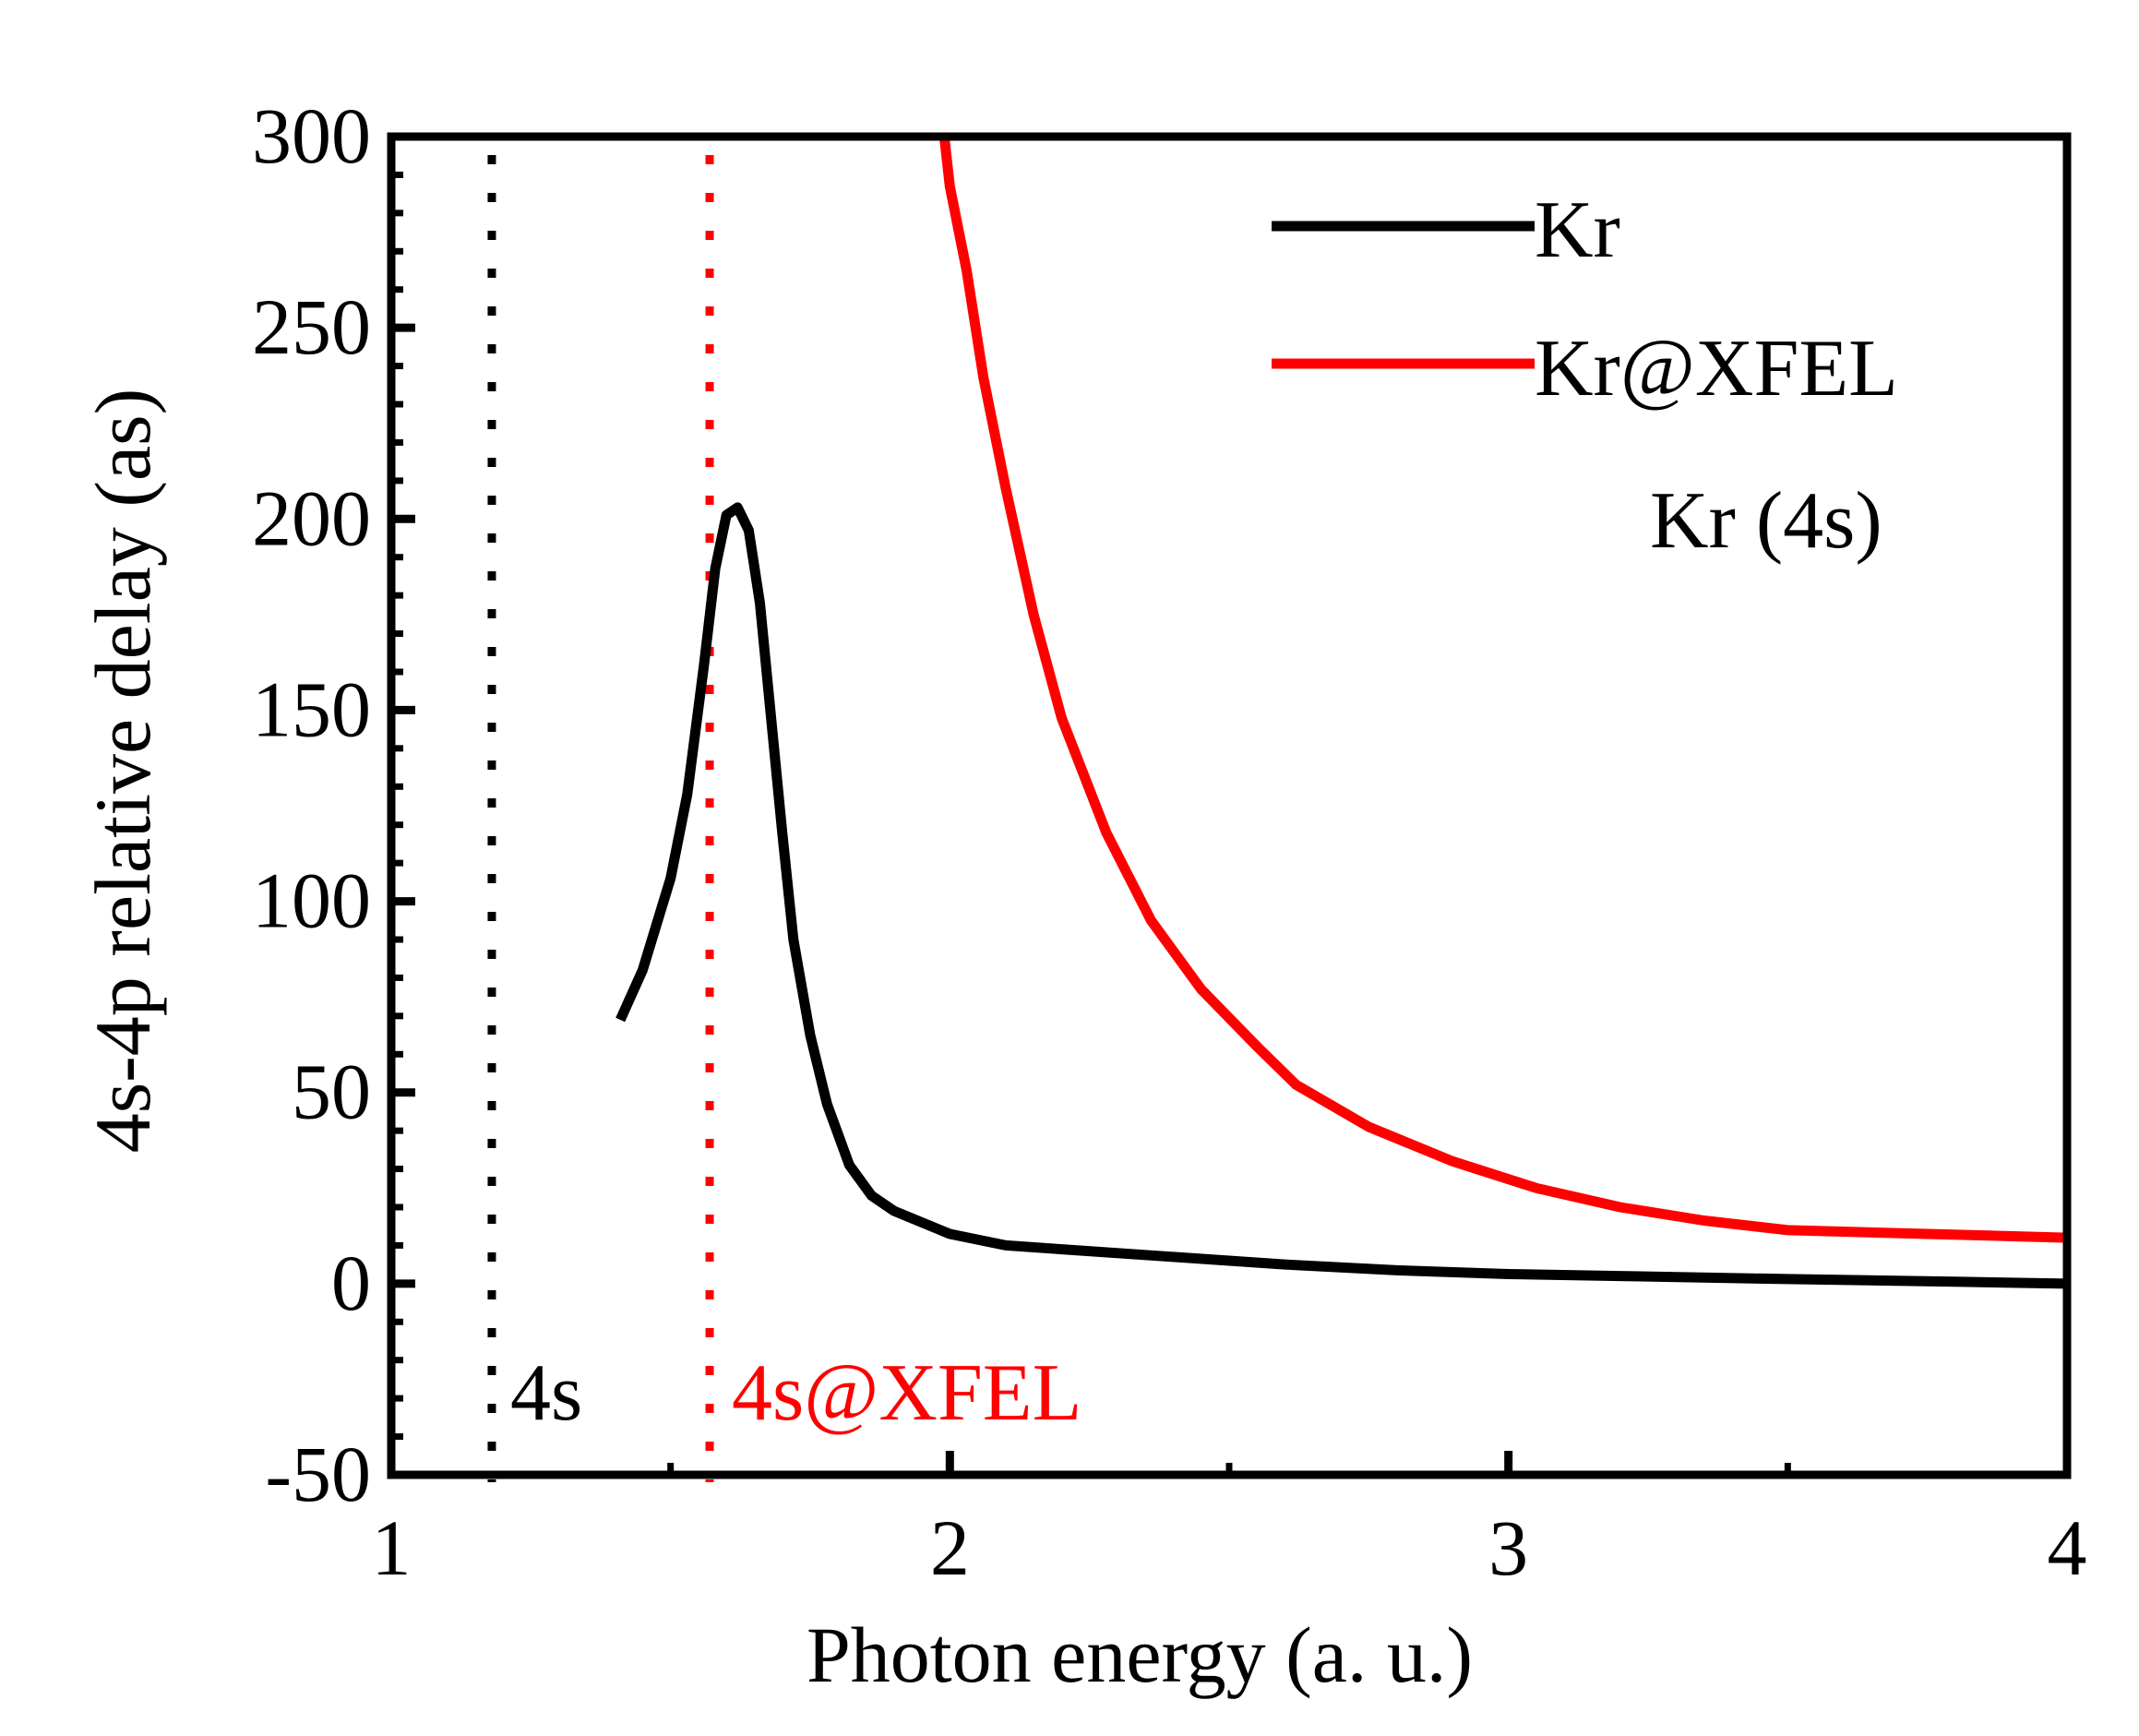 This screenshot has height=1736, width=2139. Describe the element at coordinates (1578, 230) in the screenshot. I see `legend-label-kr: Kr` at that location.